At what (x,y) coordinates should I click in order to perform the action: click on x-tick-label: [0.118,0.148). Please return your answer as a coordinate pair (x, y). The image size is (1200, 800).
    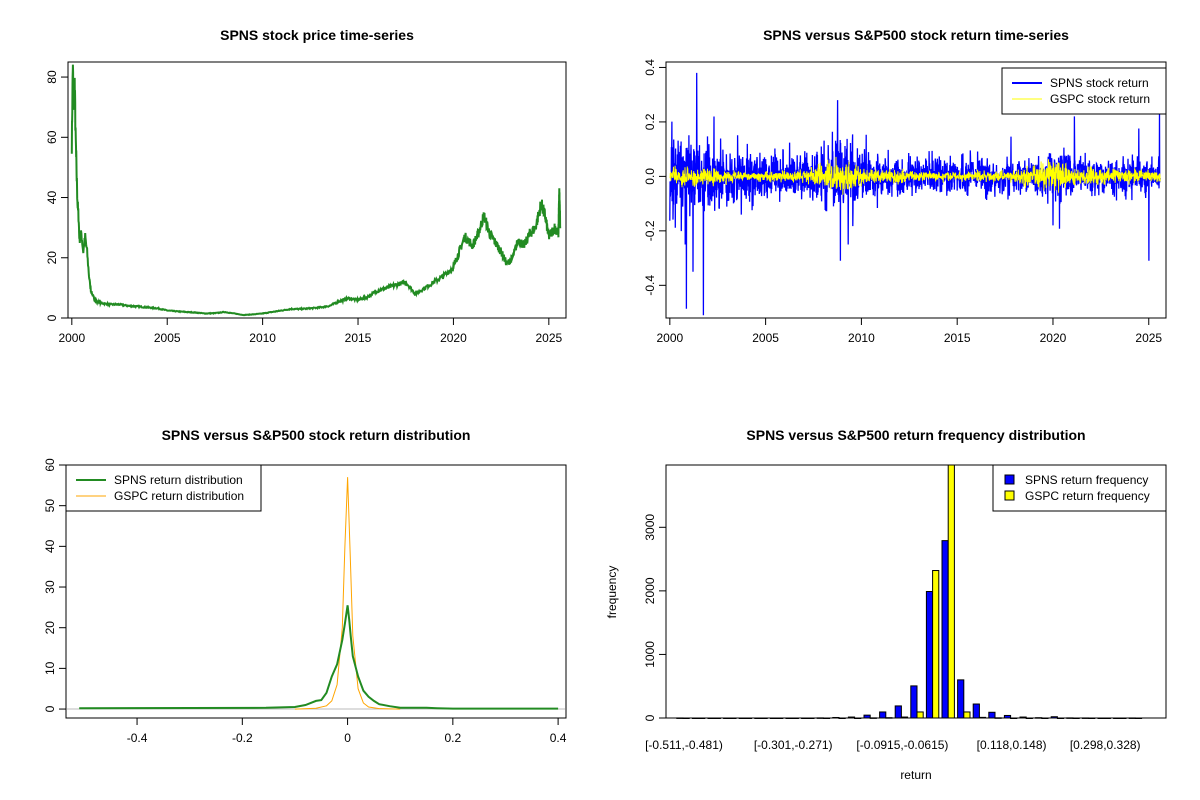
    Looking at the image, I should click on (1012, 745).